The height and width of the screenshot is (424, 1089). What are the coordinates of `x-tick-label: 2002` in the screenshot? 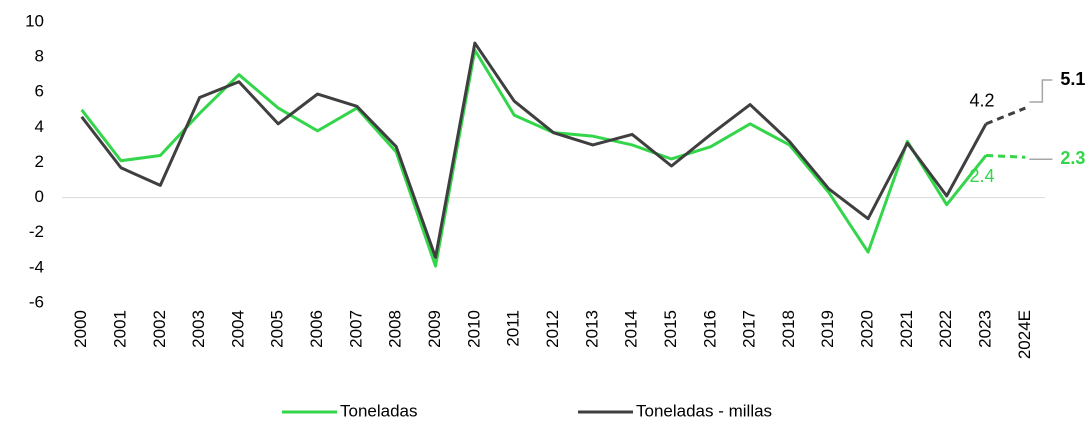 It's located at (159, 329).